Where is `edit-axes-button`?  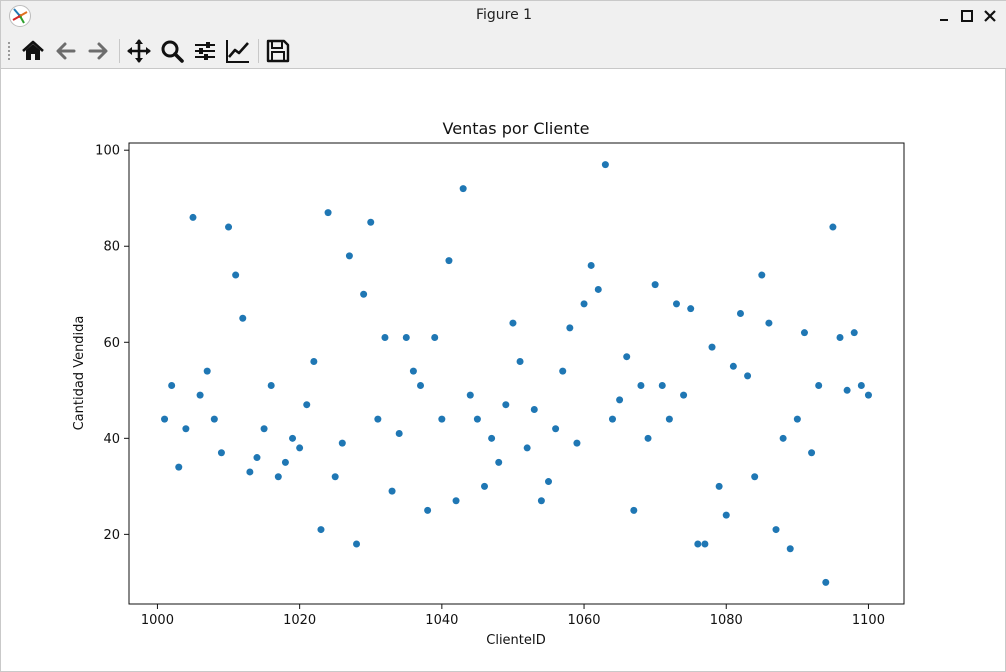 edit-axes-button is located at coordinates (238, 51).